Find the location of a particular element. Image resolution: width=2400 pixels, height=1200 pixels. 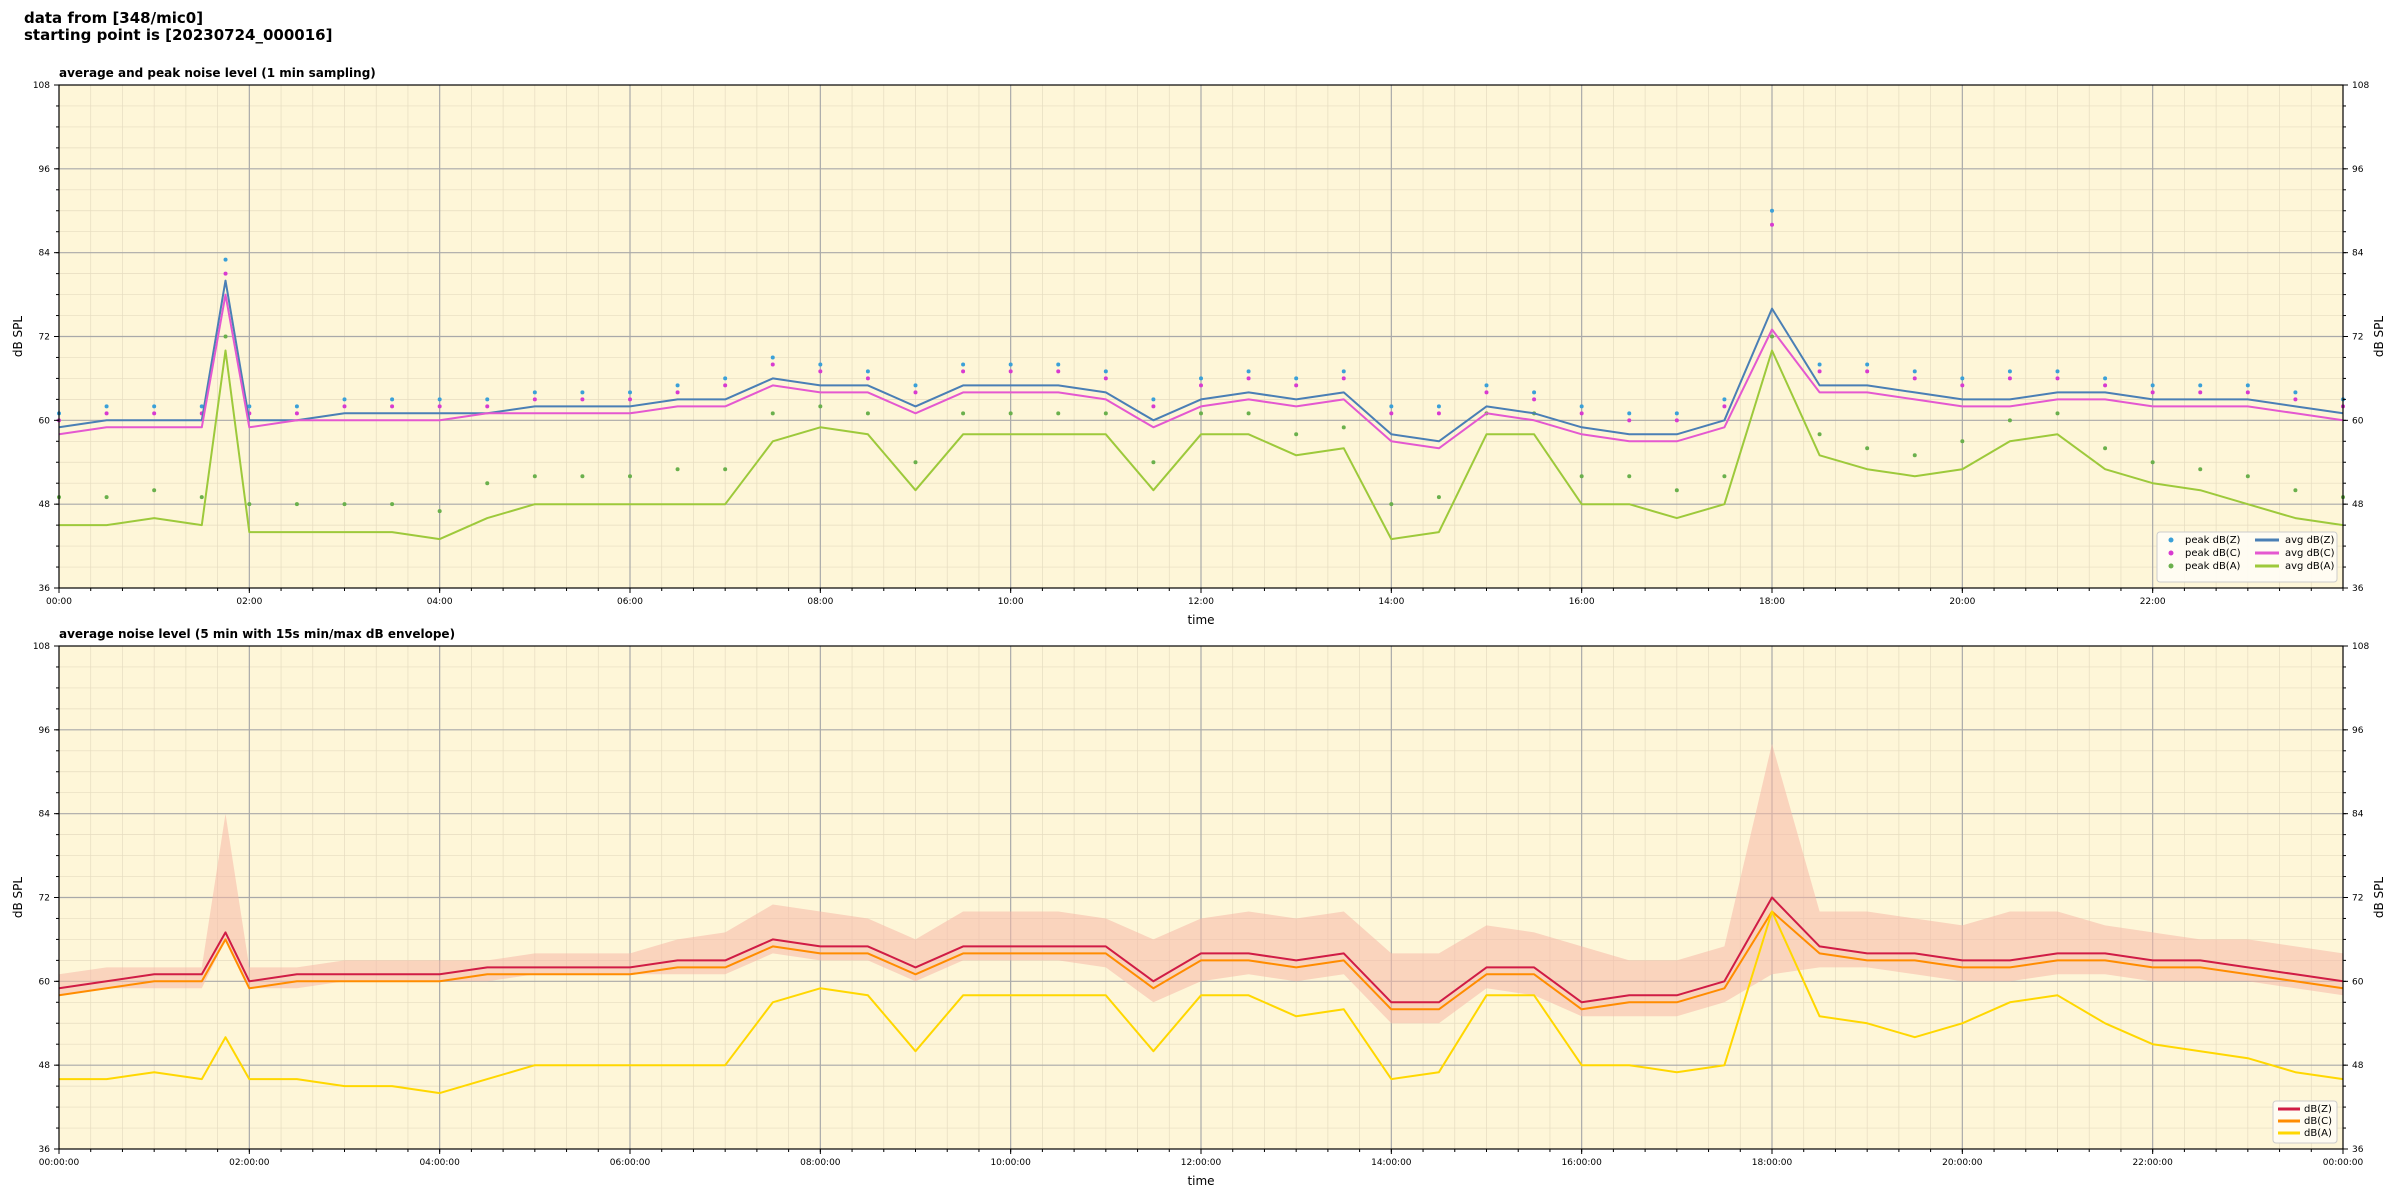

y-tick-label: 96 is located at coordinates (45, 170).